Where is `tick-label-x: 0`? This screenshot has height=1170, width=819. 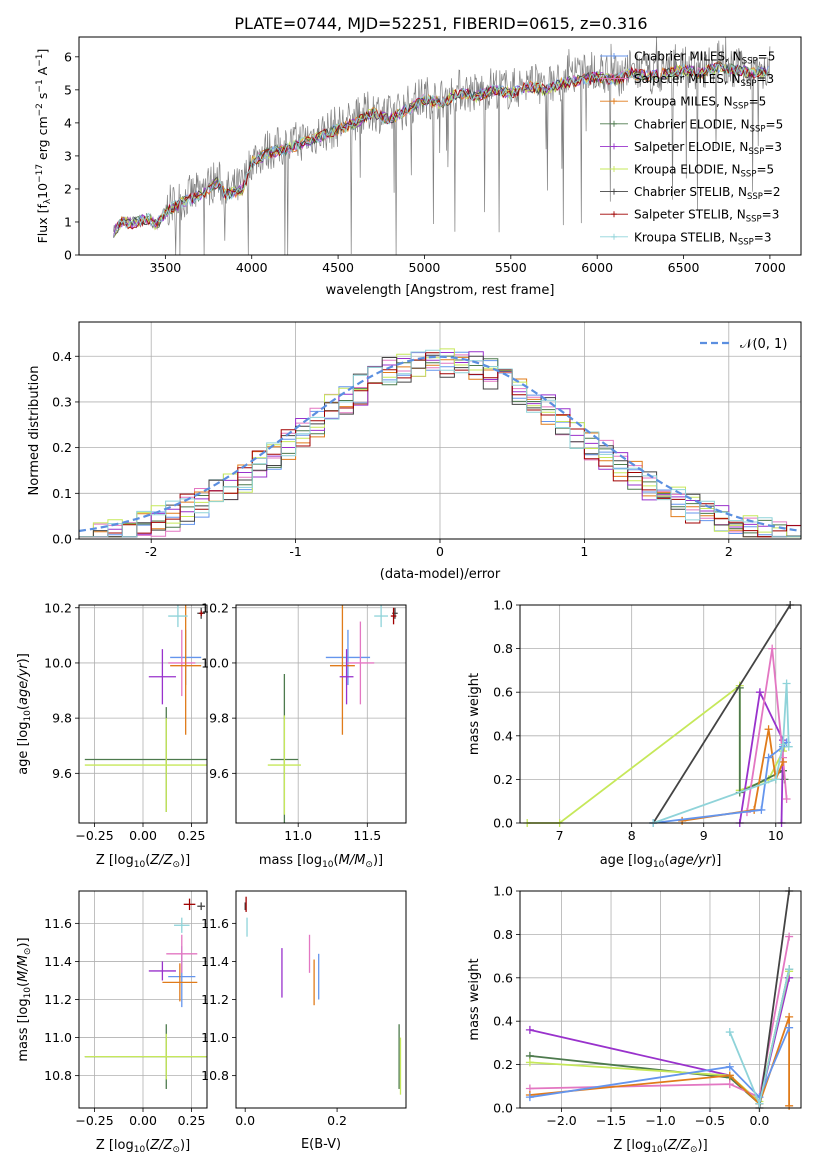
tick-label-x: 0 is located at coordinates (440, 551).